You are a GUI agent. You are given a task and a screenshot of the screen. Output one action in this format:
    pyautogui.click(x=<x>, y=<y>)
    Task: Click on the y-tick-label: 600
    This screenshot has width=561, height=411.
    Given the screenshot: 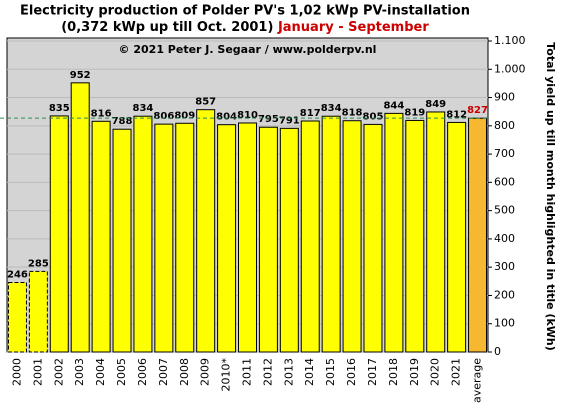 What is the action you would take?
    pyautogui.click(x=504, y=181)
    